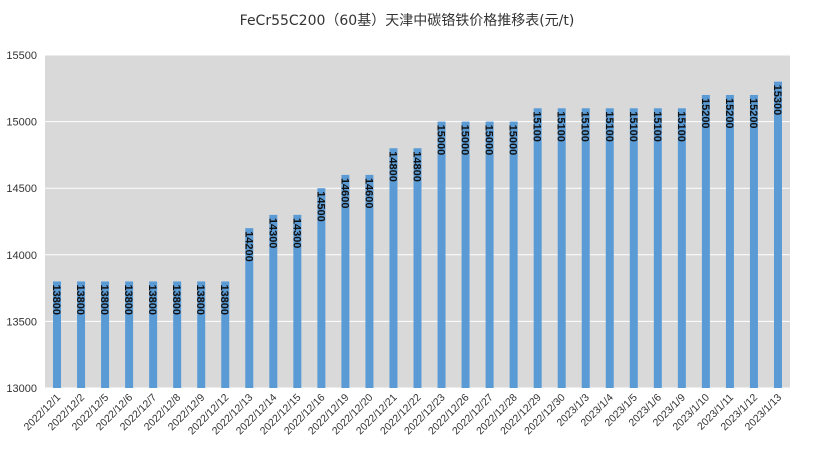  Describe the element at coordinates (320, 206) in the screenshot. I see `data-label: 14500` at that location.